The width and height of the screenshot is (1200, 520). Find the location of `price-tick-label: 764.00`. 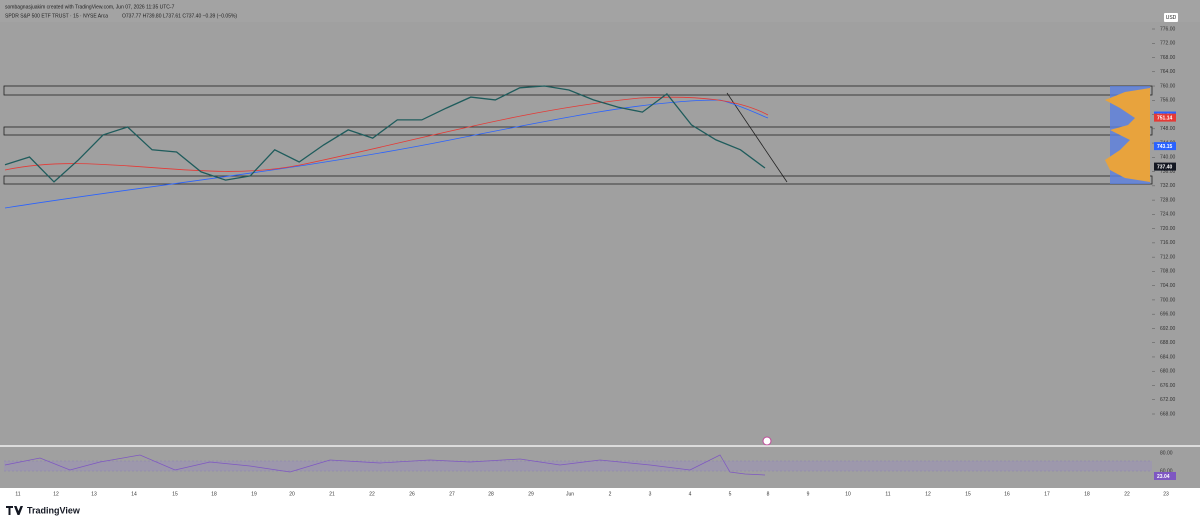

price-tick-label: 764.00 is located at coordinates (1168, 72).